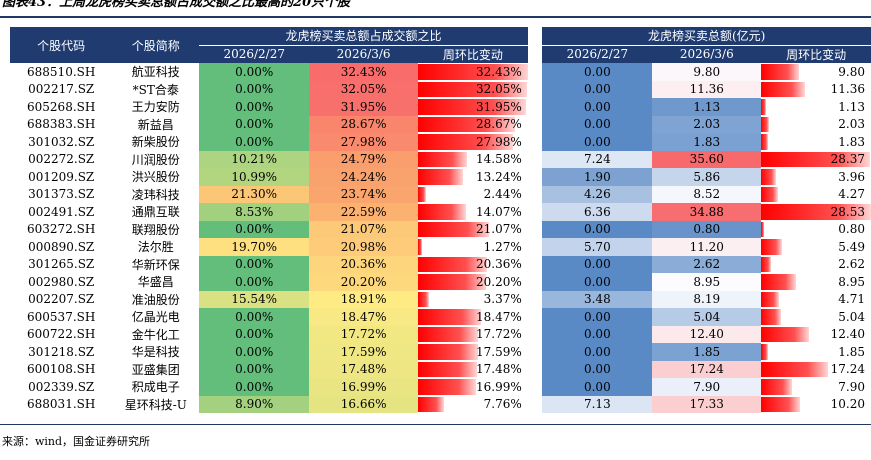 This screenshot has width=871, height=460. Describe the element at coordinates (597, 299) in the screenshot. I see `cell-amount-d1: 3.48` at that location.